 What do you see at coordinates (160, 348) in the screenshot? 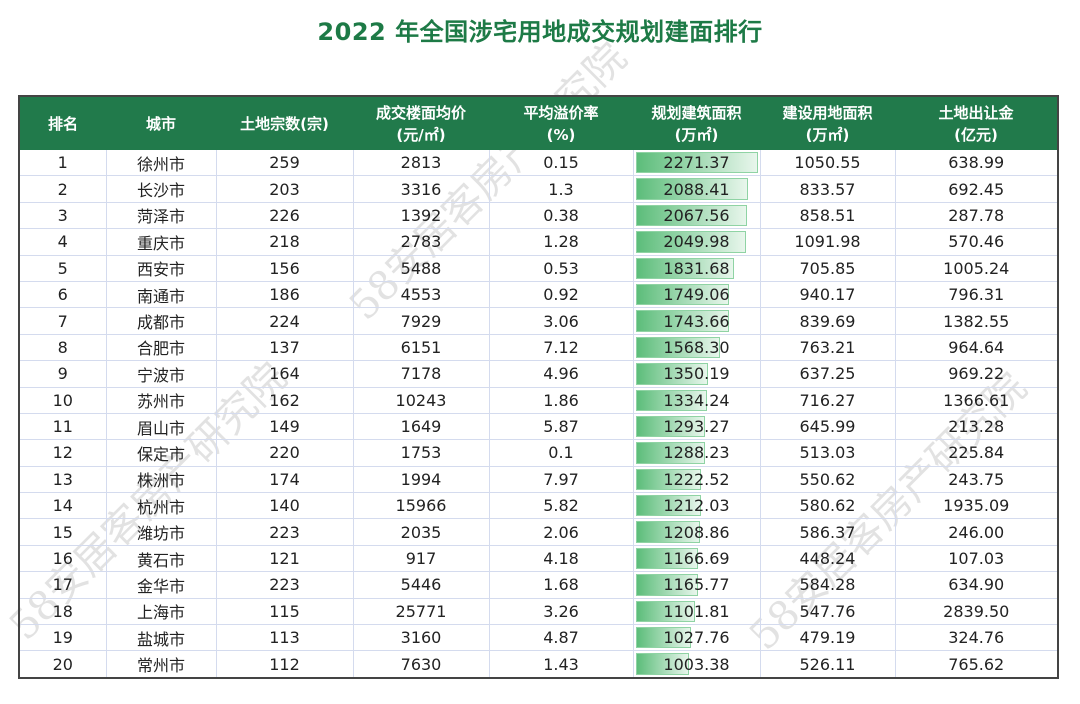
I see `cell-city: 合肥市` at bounding box center [160, 348].